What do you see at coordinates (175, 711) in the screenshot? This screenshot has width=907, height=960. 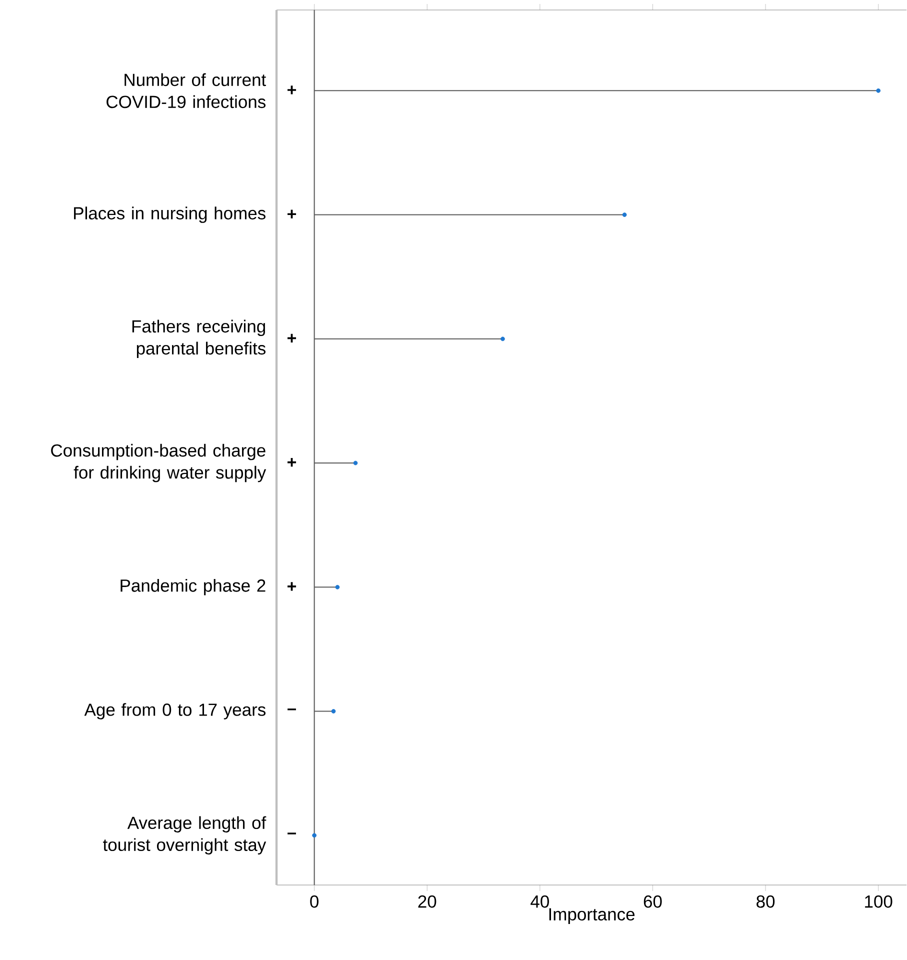 I see `y-tick-label: Age from 0 to 17 years` at bounding box center [175, 711].